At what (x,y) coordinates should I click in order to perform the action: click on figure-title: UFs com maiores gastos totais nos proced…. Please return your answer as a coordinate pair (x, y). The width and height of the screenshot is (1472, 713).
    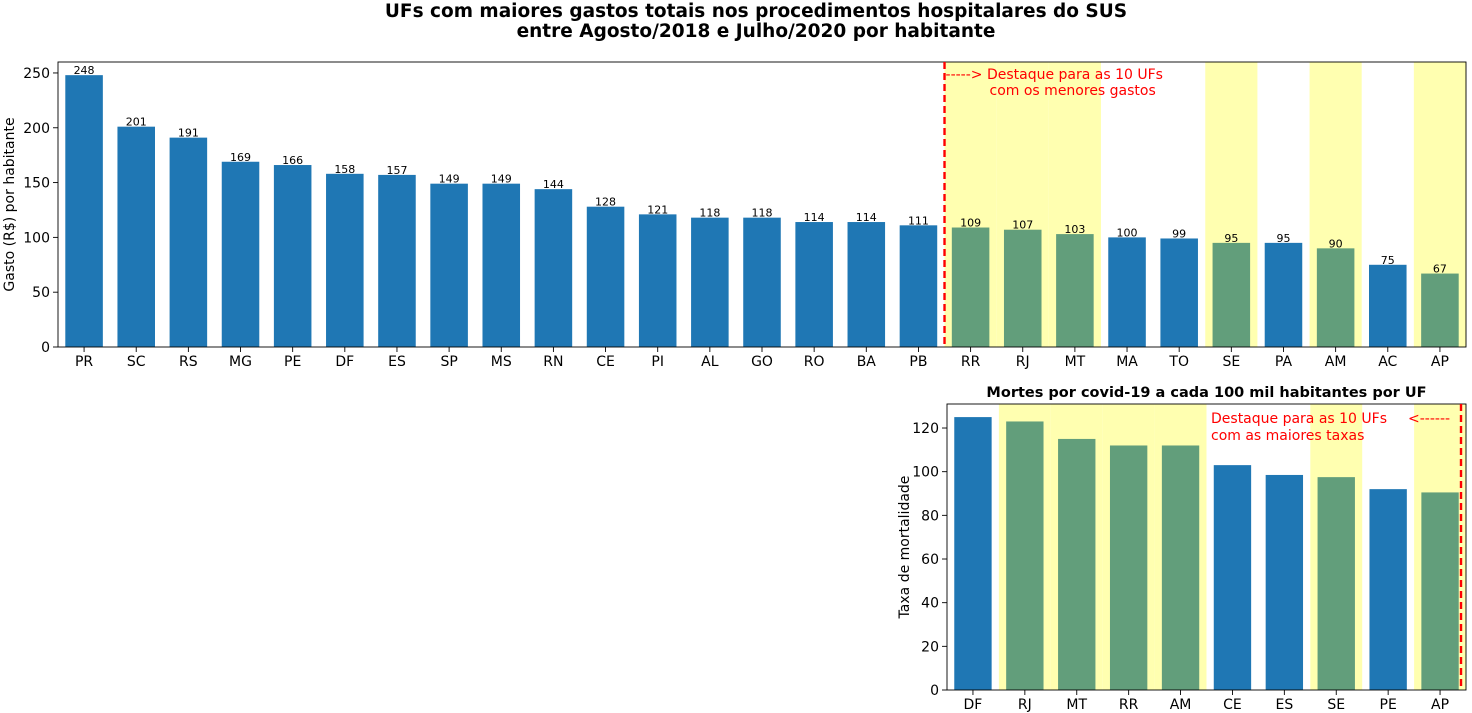
    Looking at the image, I should click on (736, 22).